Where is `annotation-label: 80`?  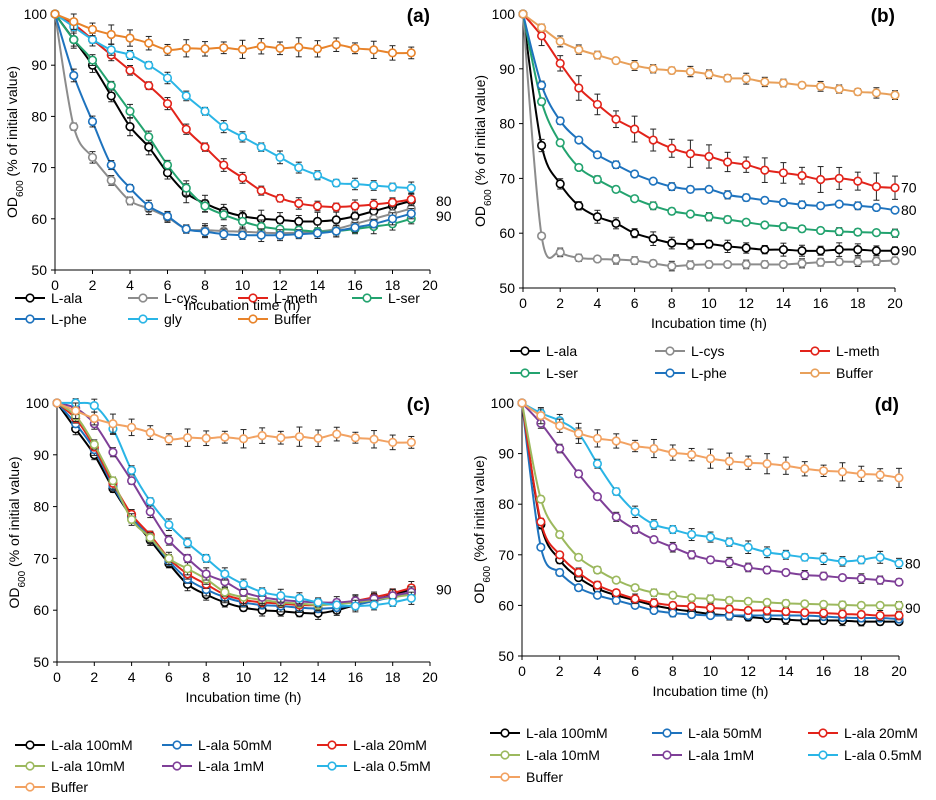 annotation-label: 80 is located at coordinates (444, 201).